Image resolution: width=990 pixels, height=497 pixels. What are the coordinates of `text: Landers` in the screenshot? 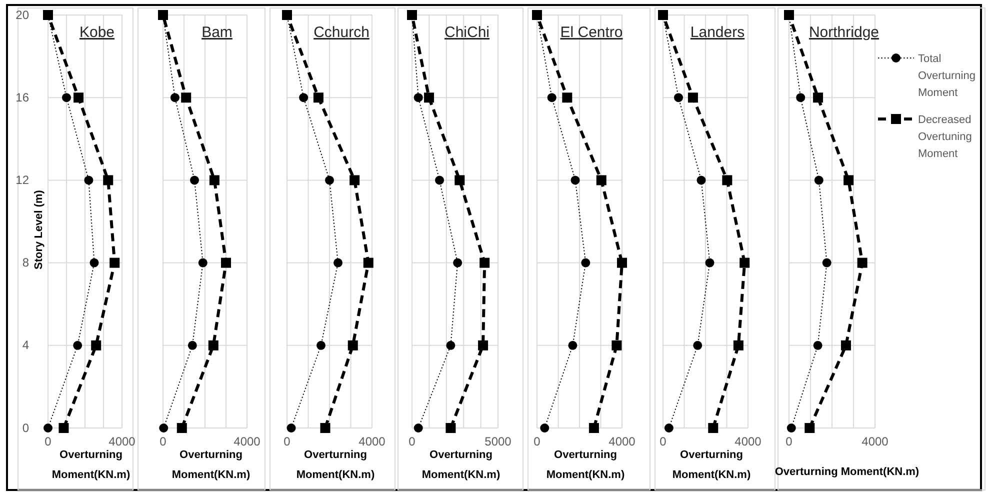 It's located at (717, 32).